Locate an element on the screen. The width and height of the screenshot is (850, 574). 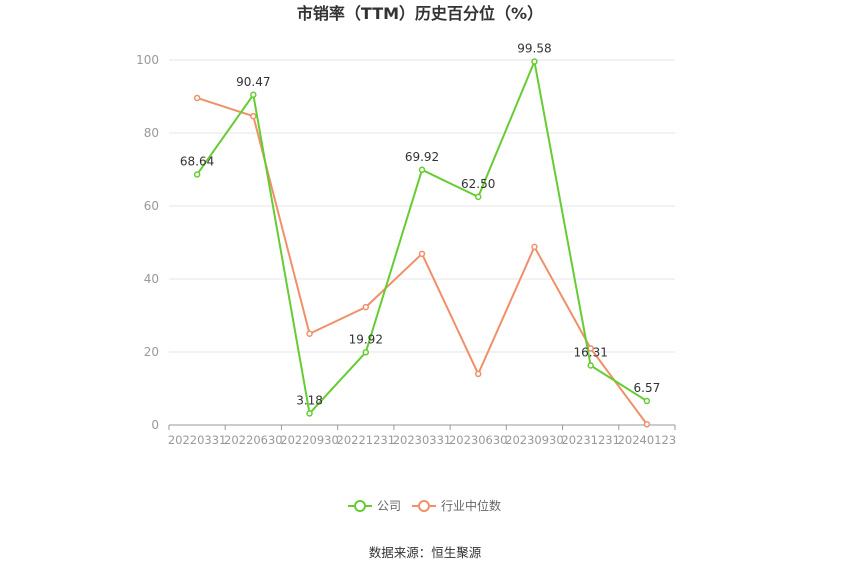
x-tick-label: 20220930 is located at coordinates (309, 440).